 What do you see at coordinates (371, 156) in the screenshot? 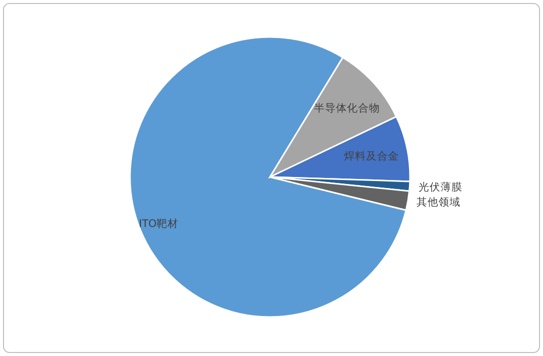
I see `slice-label: 焊料及合金` at bounding box center [371, 156].